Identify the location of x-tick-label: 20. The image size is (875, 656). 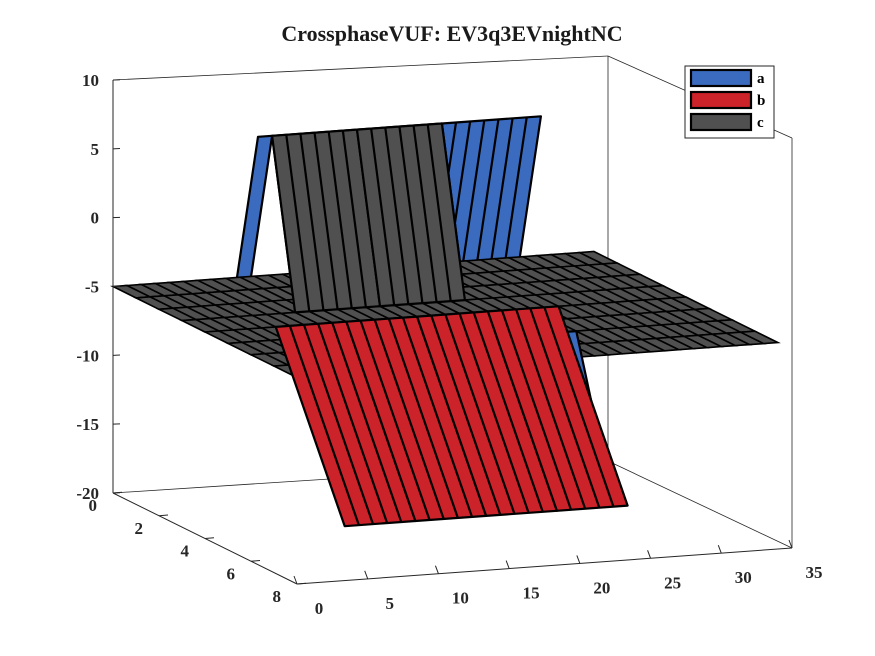
(601, 587).